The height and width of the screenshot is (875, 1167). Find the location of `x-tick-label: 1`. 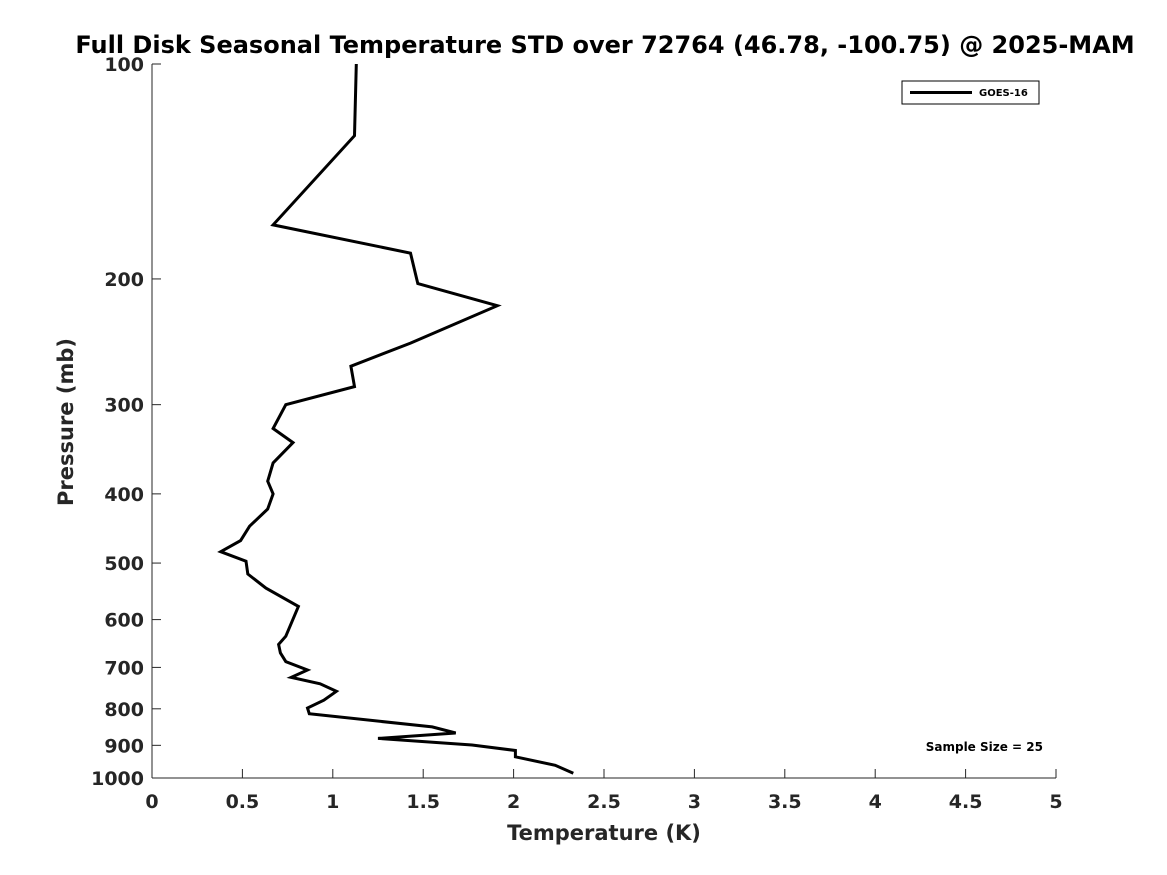

x-tick-label: 1 is located at coordinates (332, 802).